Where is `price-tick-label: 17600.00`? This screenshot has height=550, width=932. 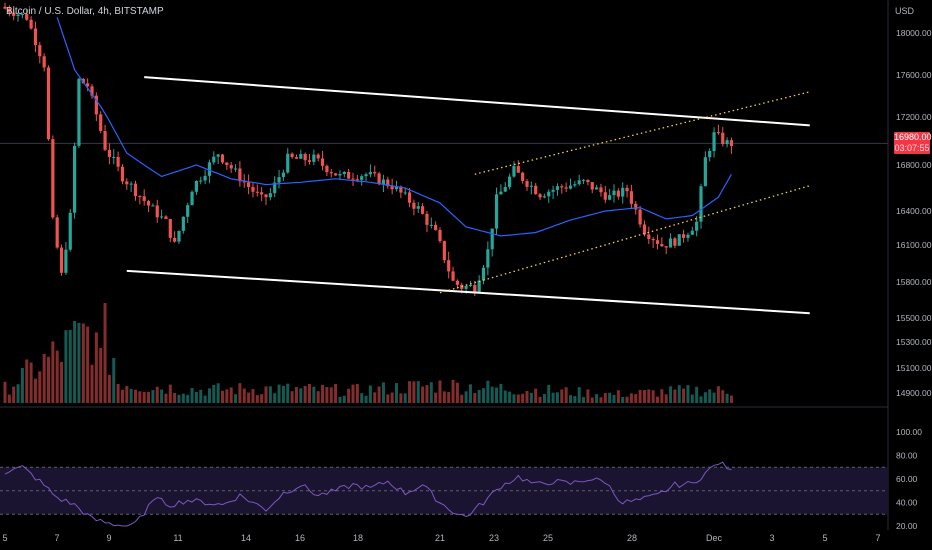 price-tick-label: 17600.00 is located at coordinates (914, 75).